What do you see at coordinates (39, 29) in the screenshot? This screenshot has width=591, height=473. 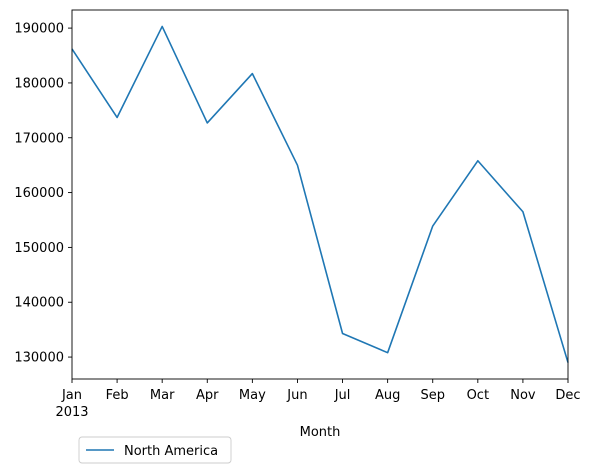 I see `y-tick-label: 190000` at bounding box center [39, 29].